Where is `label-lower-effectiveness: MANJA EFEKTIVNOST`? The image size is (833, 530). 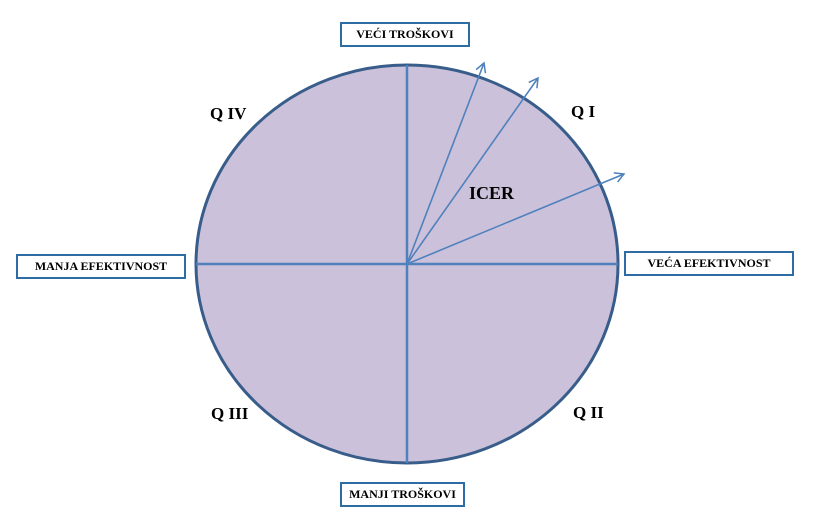 label-lower-effectiveness: MANJA EFEKTIVNOST is located at coordinates (101, 266).